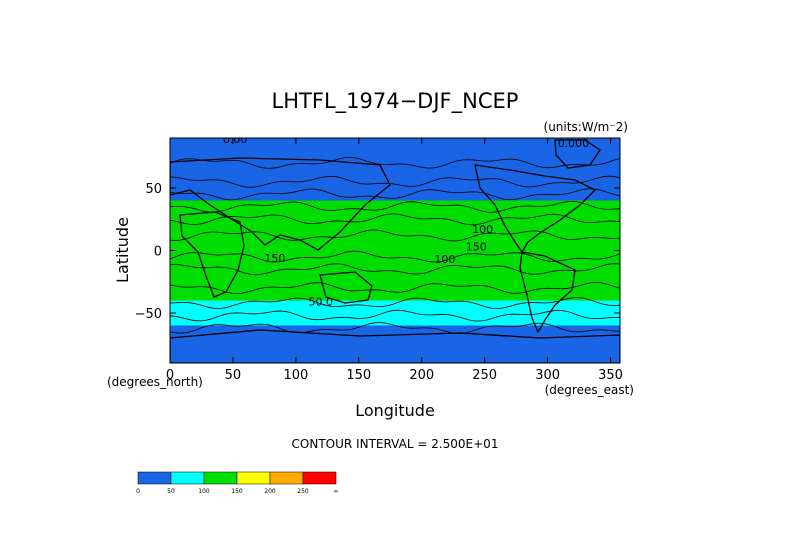 This screenshot has height=558, width=789. I want to click on colorbar-tick-label: ∞, so click(336, 491).